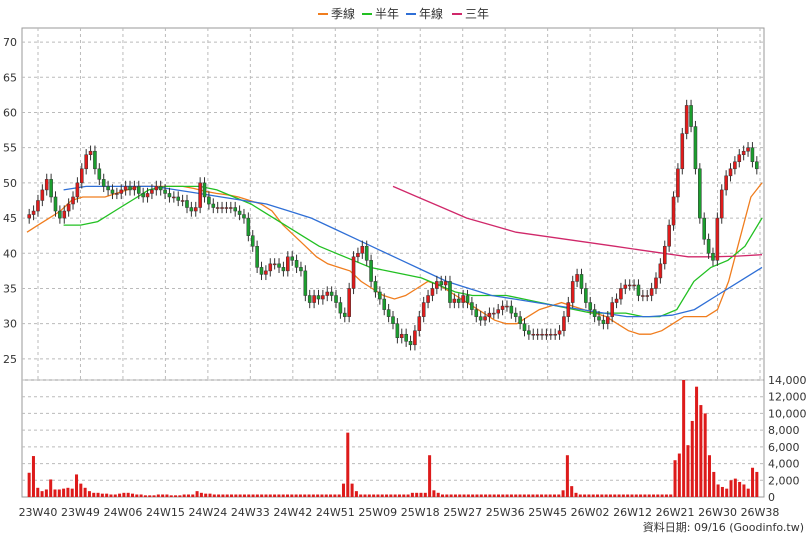  I want to click on chart-legend: 季線 半年 年線 三年, so click(403, 13).